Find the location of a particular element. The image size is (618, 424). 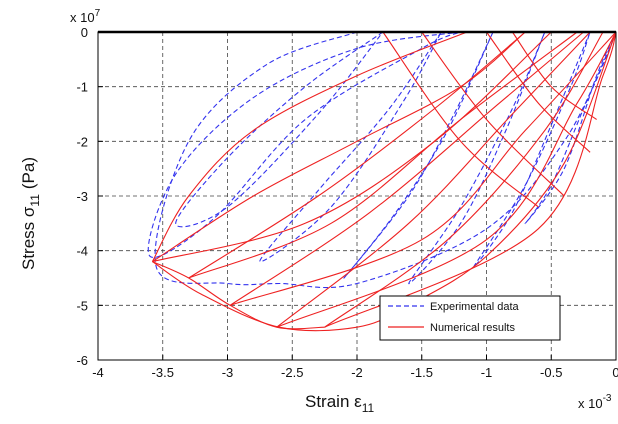

x-axis-label: Strain ε11 is located at coordinates (340, 403).